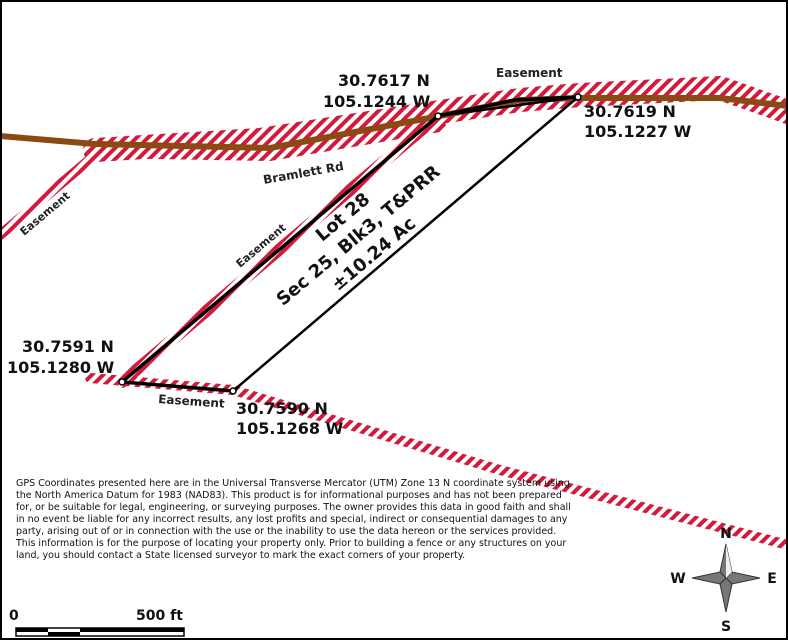  I want to click on coord-nw-lon: 105.1244 W, so click(377, 101).